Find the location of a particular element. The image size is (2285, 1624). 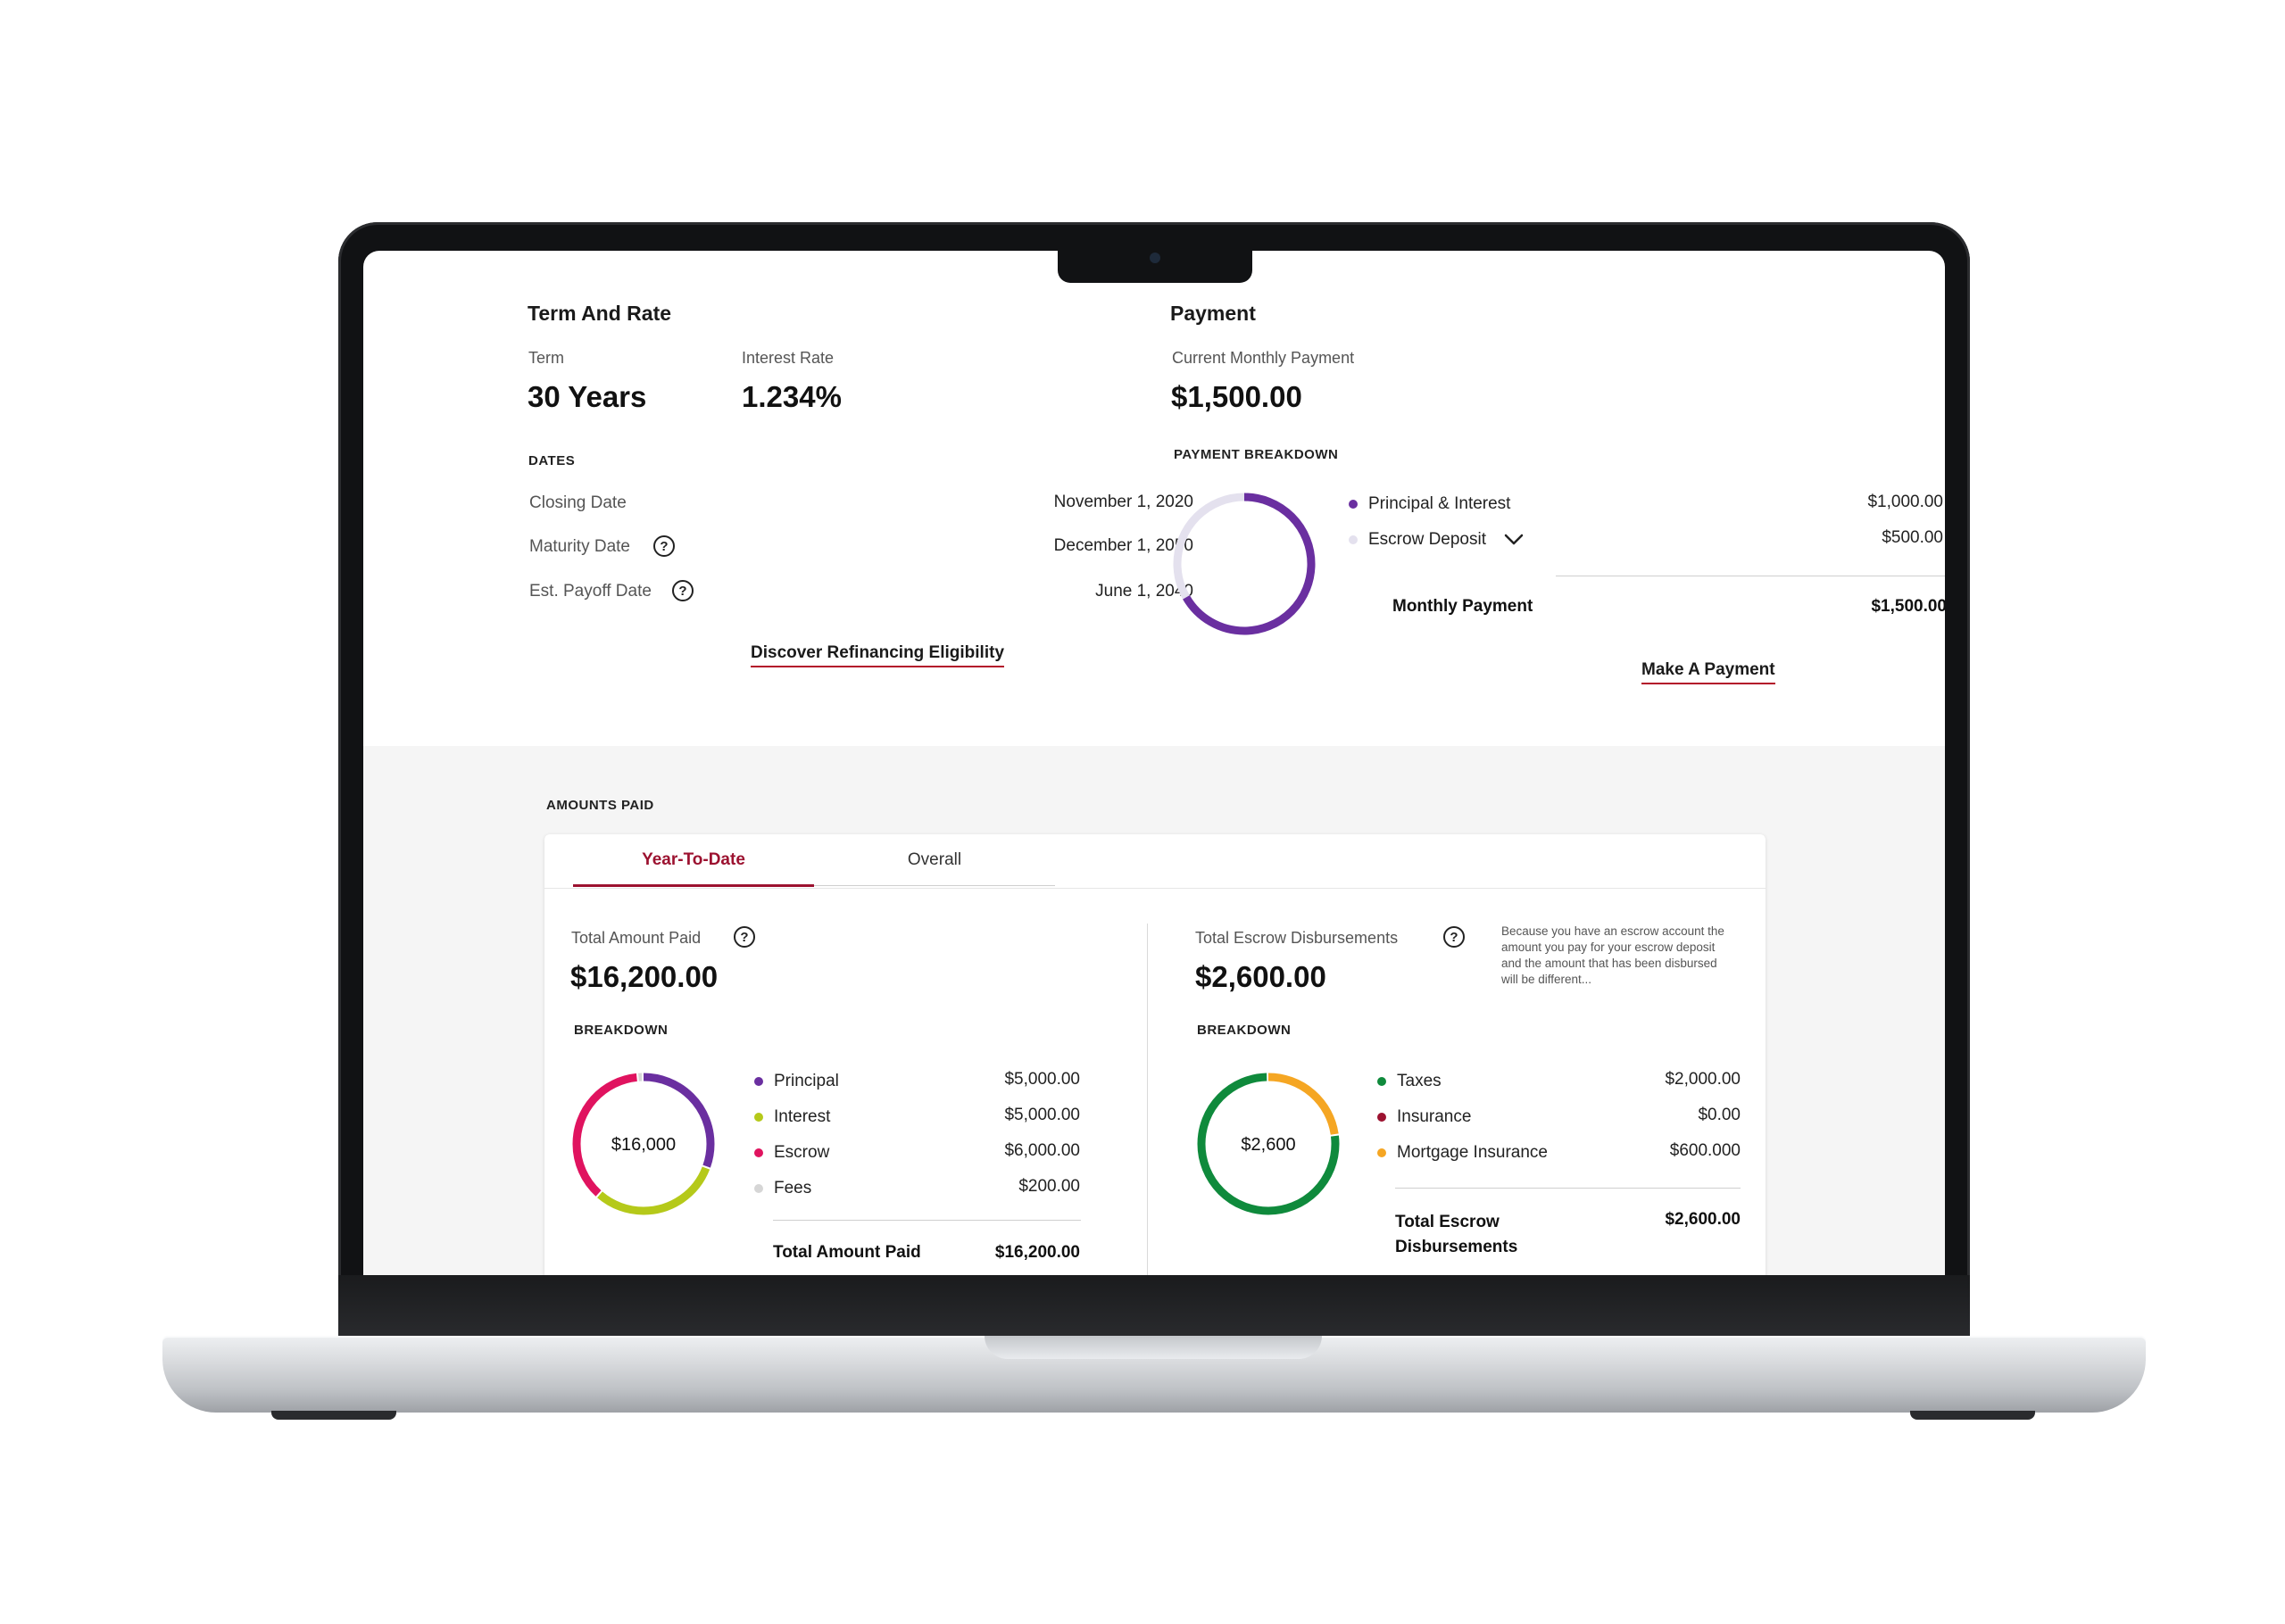

total-paid-donut: $16,000 is located at coordinates (643, 1144).